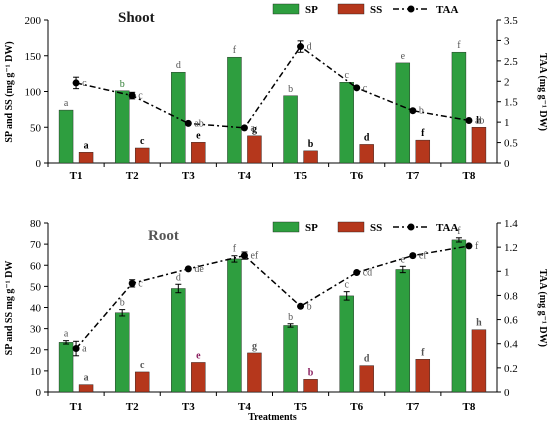 The image size is (550, 425). What do you see at coordinates (507, 82) in the screenshot?
I see `y2-tick-label: 2` at bounding box center [507, 82].